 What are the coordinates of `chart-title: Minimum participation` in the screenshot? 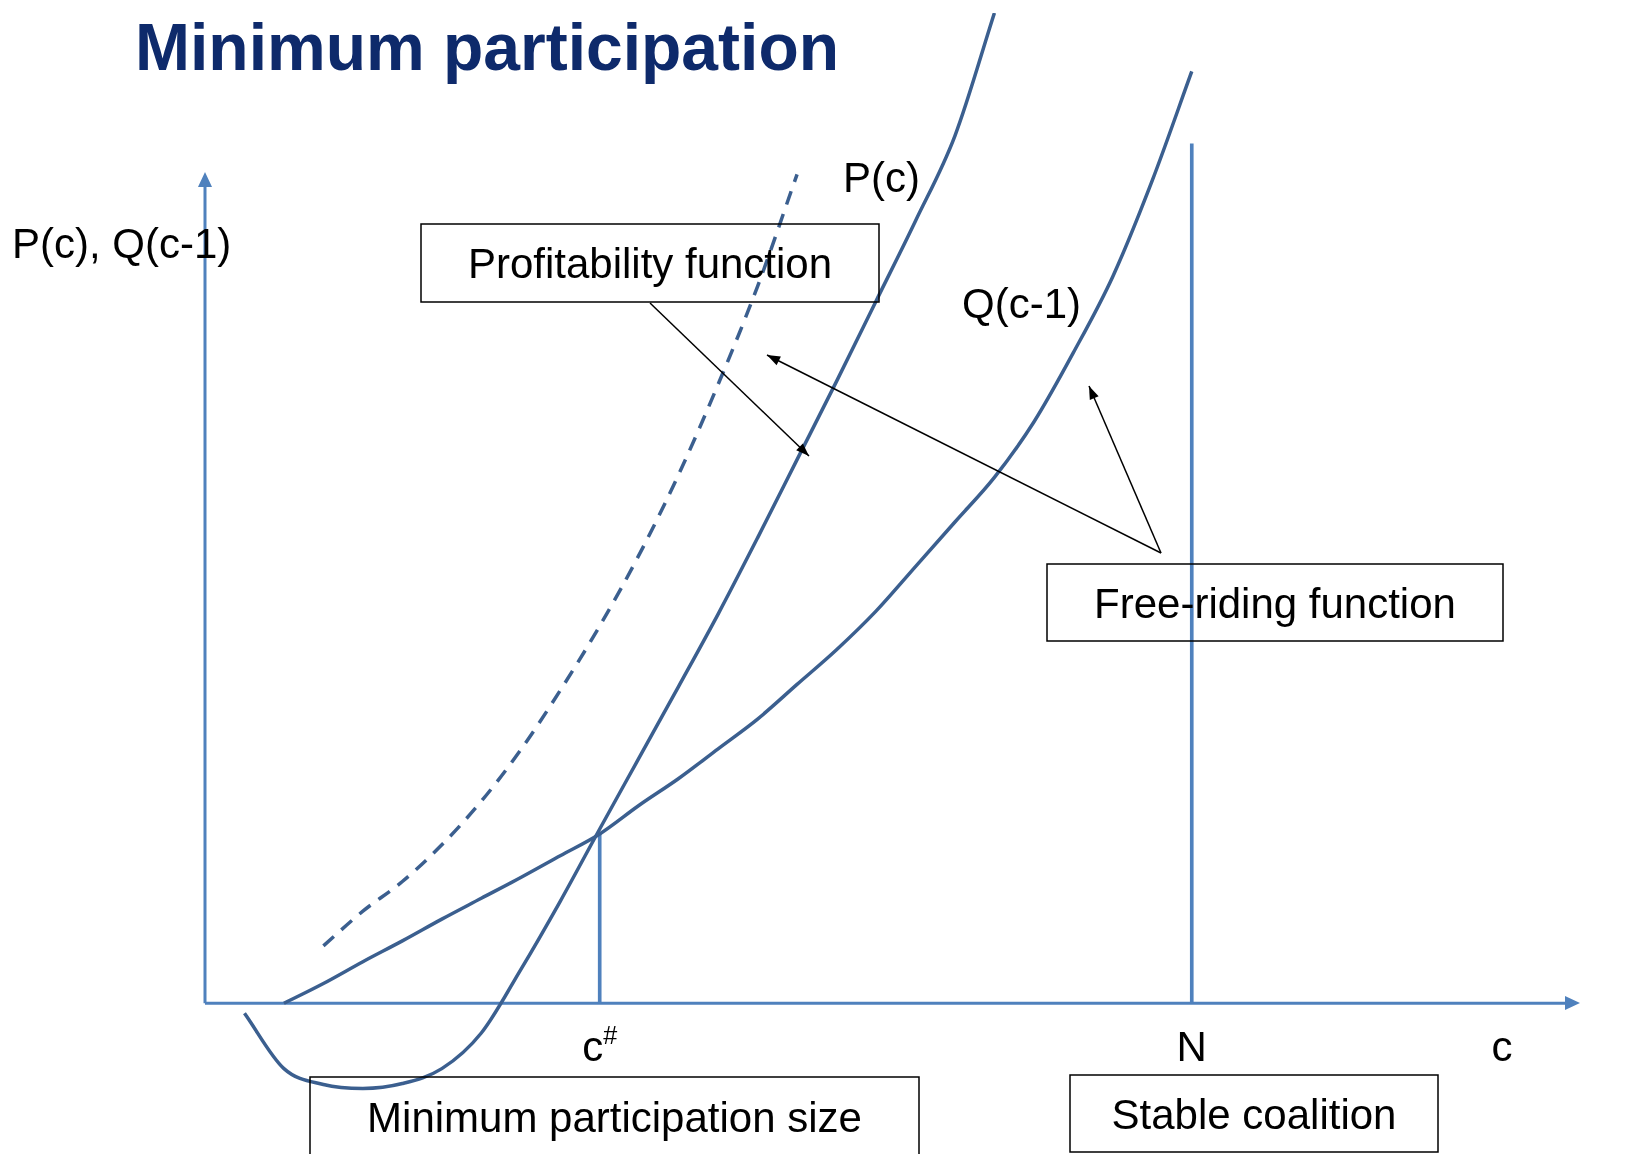 It's located at (487, 47).